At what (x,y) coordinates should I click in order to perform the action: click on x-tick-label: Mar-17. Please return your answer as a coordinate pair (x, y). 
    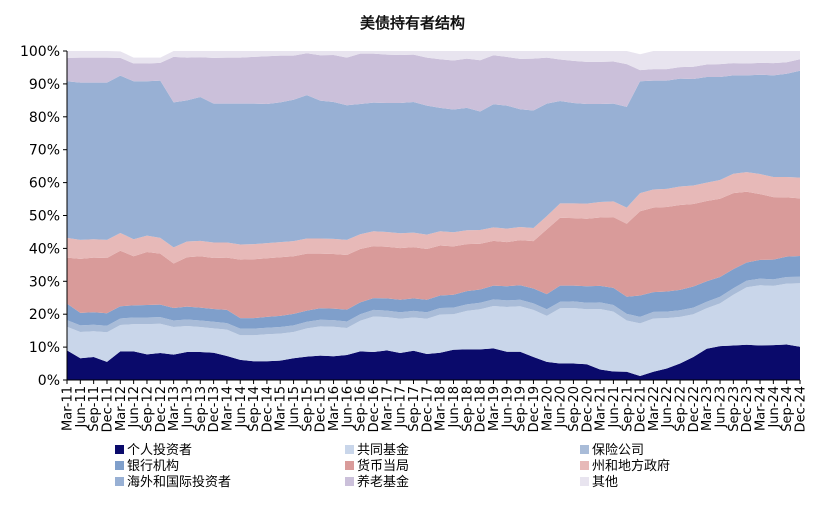
    Looking at the image, I should click on (387, 408).